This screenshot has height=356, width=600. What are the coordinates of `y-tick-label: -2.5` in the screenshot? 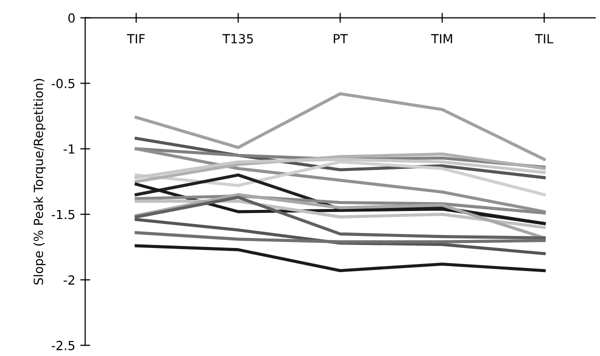 It's located at (63, 345).